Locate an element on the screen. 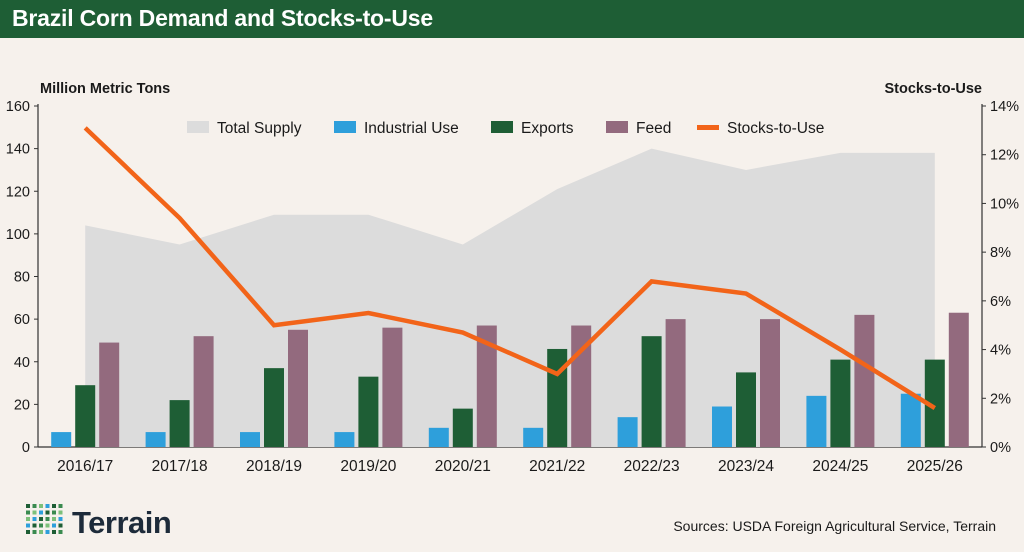 The height and width of the screenshot is (552, 1024). brand-logo-text: Terrain is located at coordinates (122, 522).